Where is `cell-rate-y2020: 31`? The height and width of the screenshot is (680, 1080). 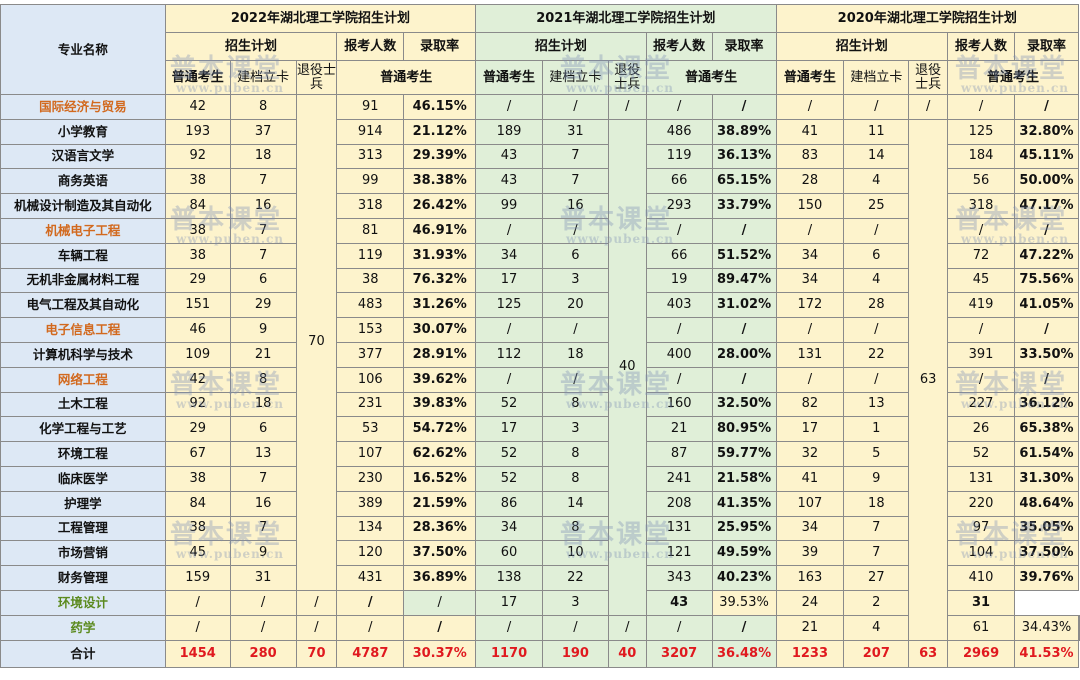 cell-rate-y2020: 31 is located at coordinates (981, 602).